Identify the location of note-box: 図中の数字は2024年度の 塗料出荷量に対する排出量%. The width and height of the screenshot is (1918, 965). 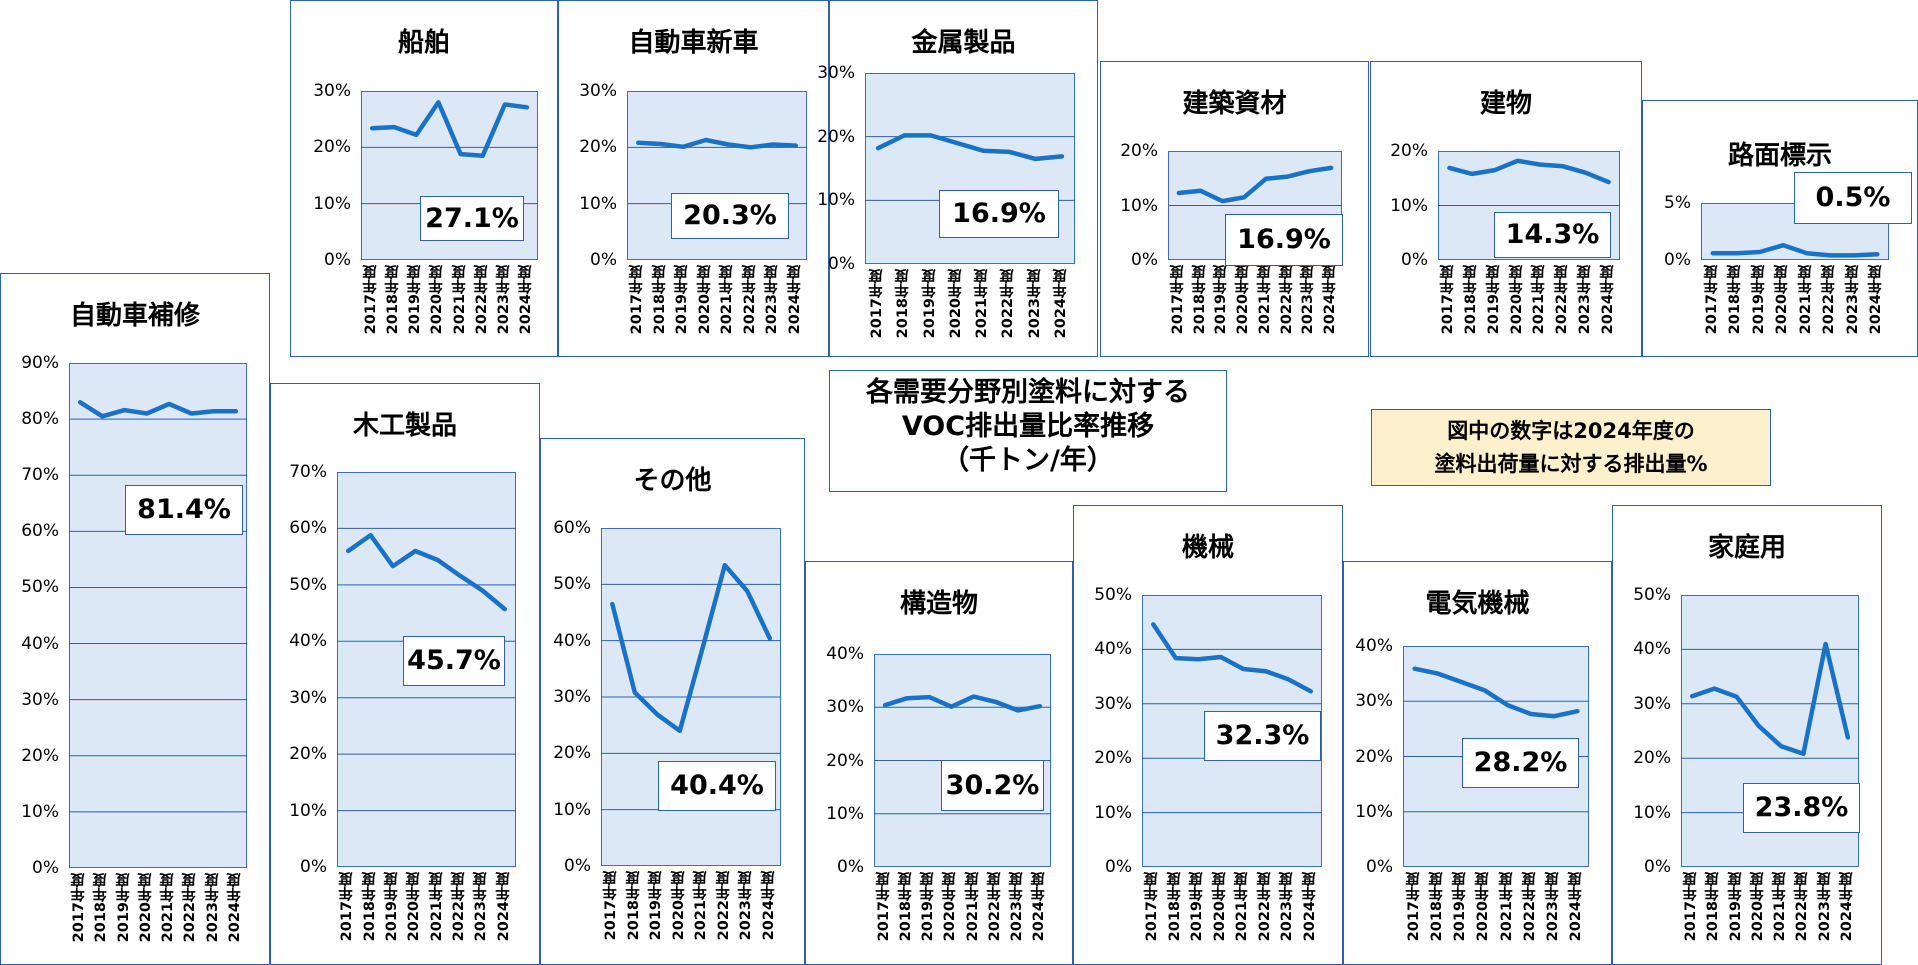
(1571, 447).